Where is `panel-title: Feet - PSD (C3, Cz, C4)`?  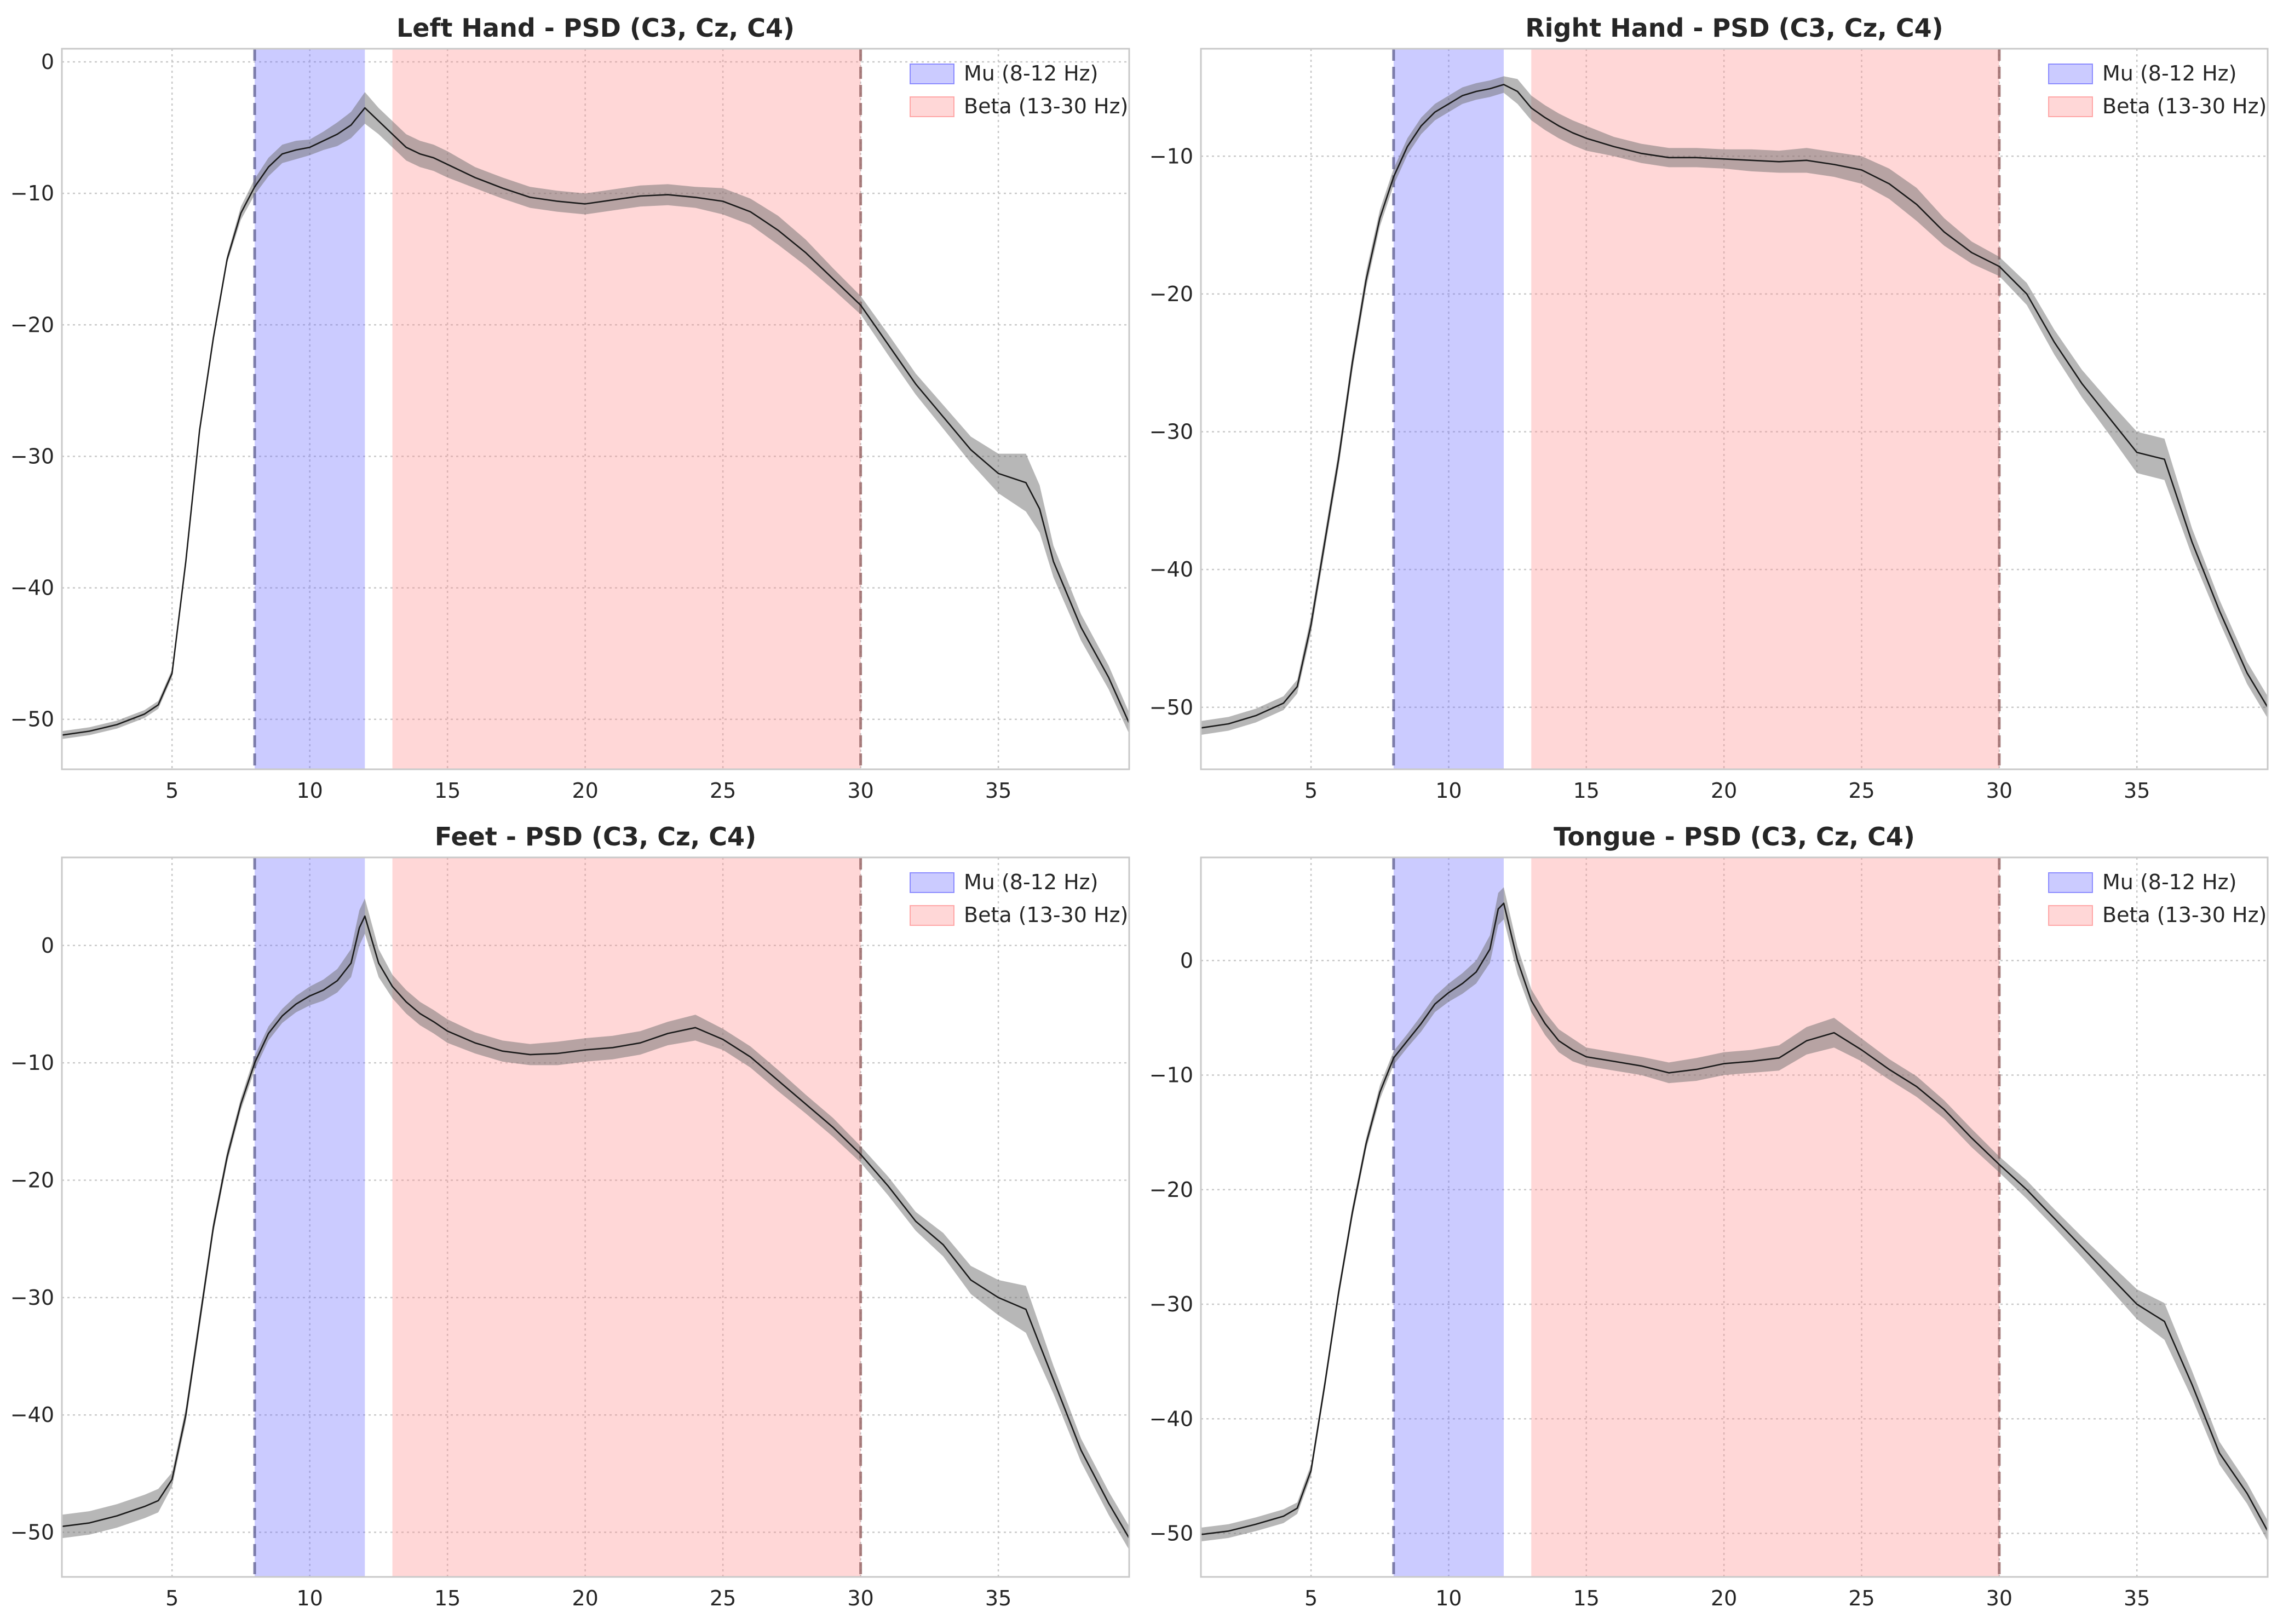 panel-title: Feet - PSD (C3, Cz, C4) is located at coordinates (595, 837).